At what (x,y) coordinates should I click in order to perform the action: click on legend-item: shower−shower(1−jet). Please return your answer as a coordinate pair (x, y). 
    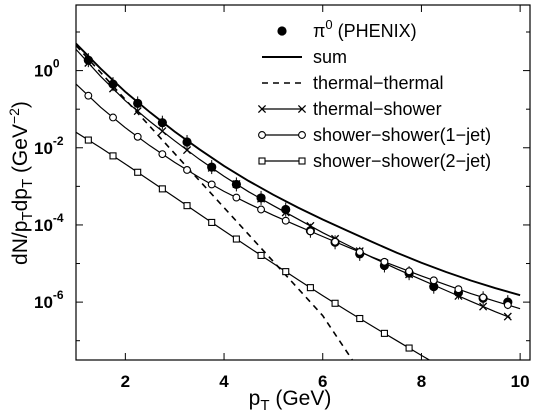
    Looking at the image, I should click on (374, 135).